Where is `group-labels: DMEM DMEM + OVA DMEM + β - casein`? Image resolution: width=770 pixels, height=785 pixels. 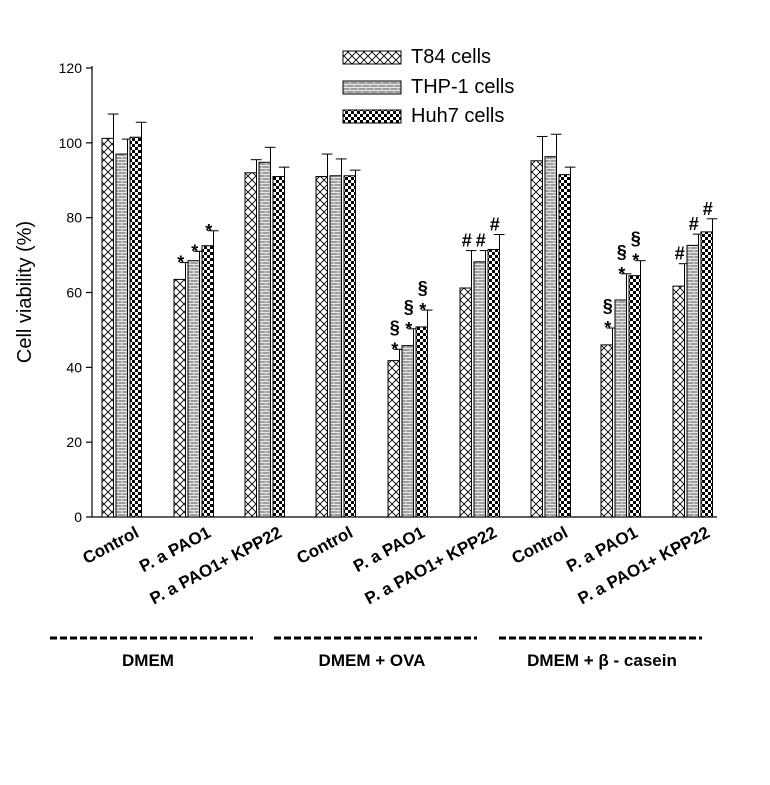 group-labels: DMEM DMEM + OVA DMEM + β - casein is located at coordinates (376, 653).